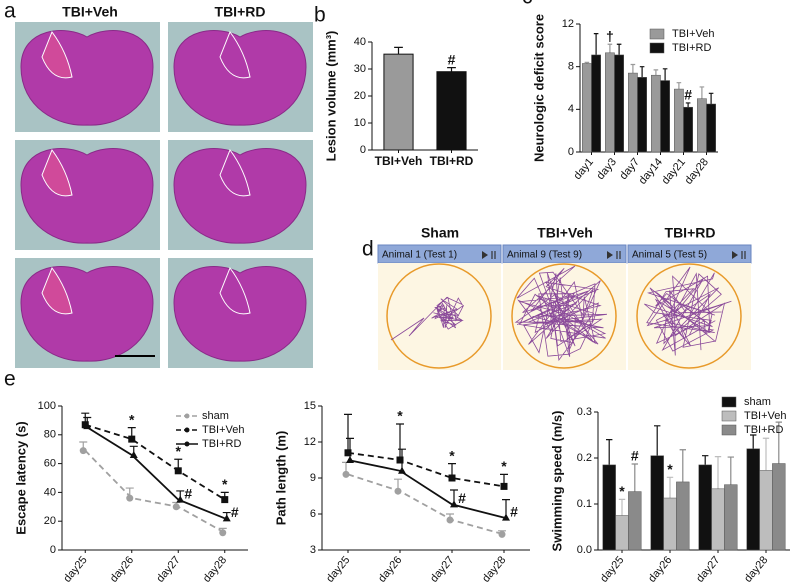 The width and height of the screenshot is (800, 587). Describe the element at coordinates (320, 15) in the screenshot. I see `panel-label: b` at that location.